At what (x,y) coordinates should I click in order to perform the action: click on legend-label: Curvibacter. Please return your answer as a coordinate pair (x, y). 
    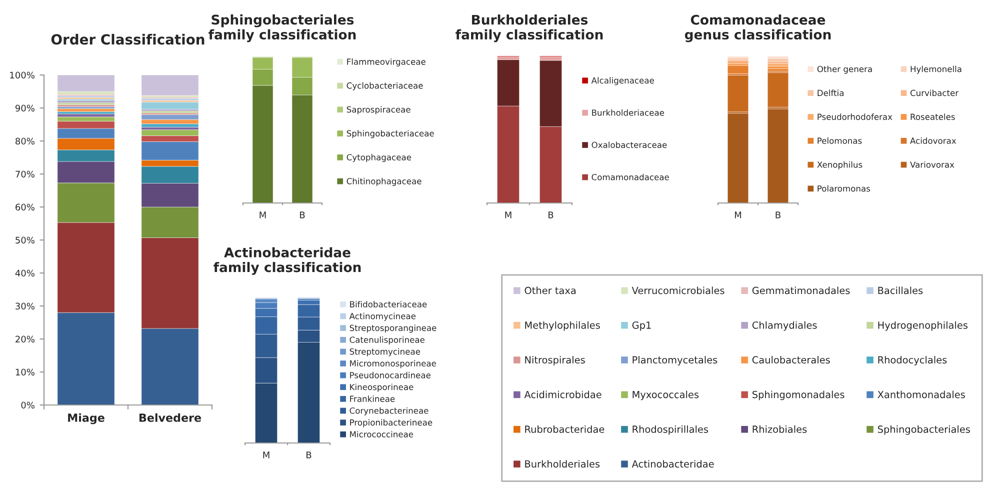
    Looking at the image, I should click on (934, 93).